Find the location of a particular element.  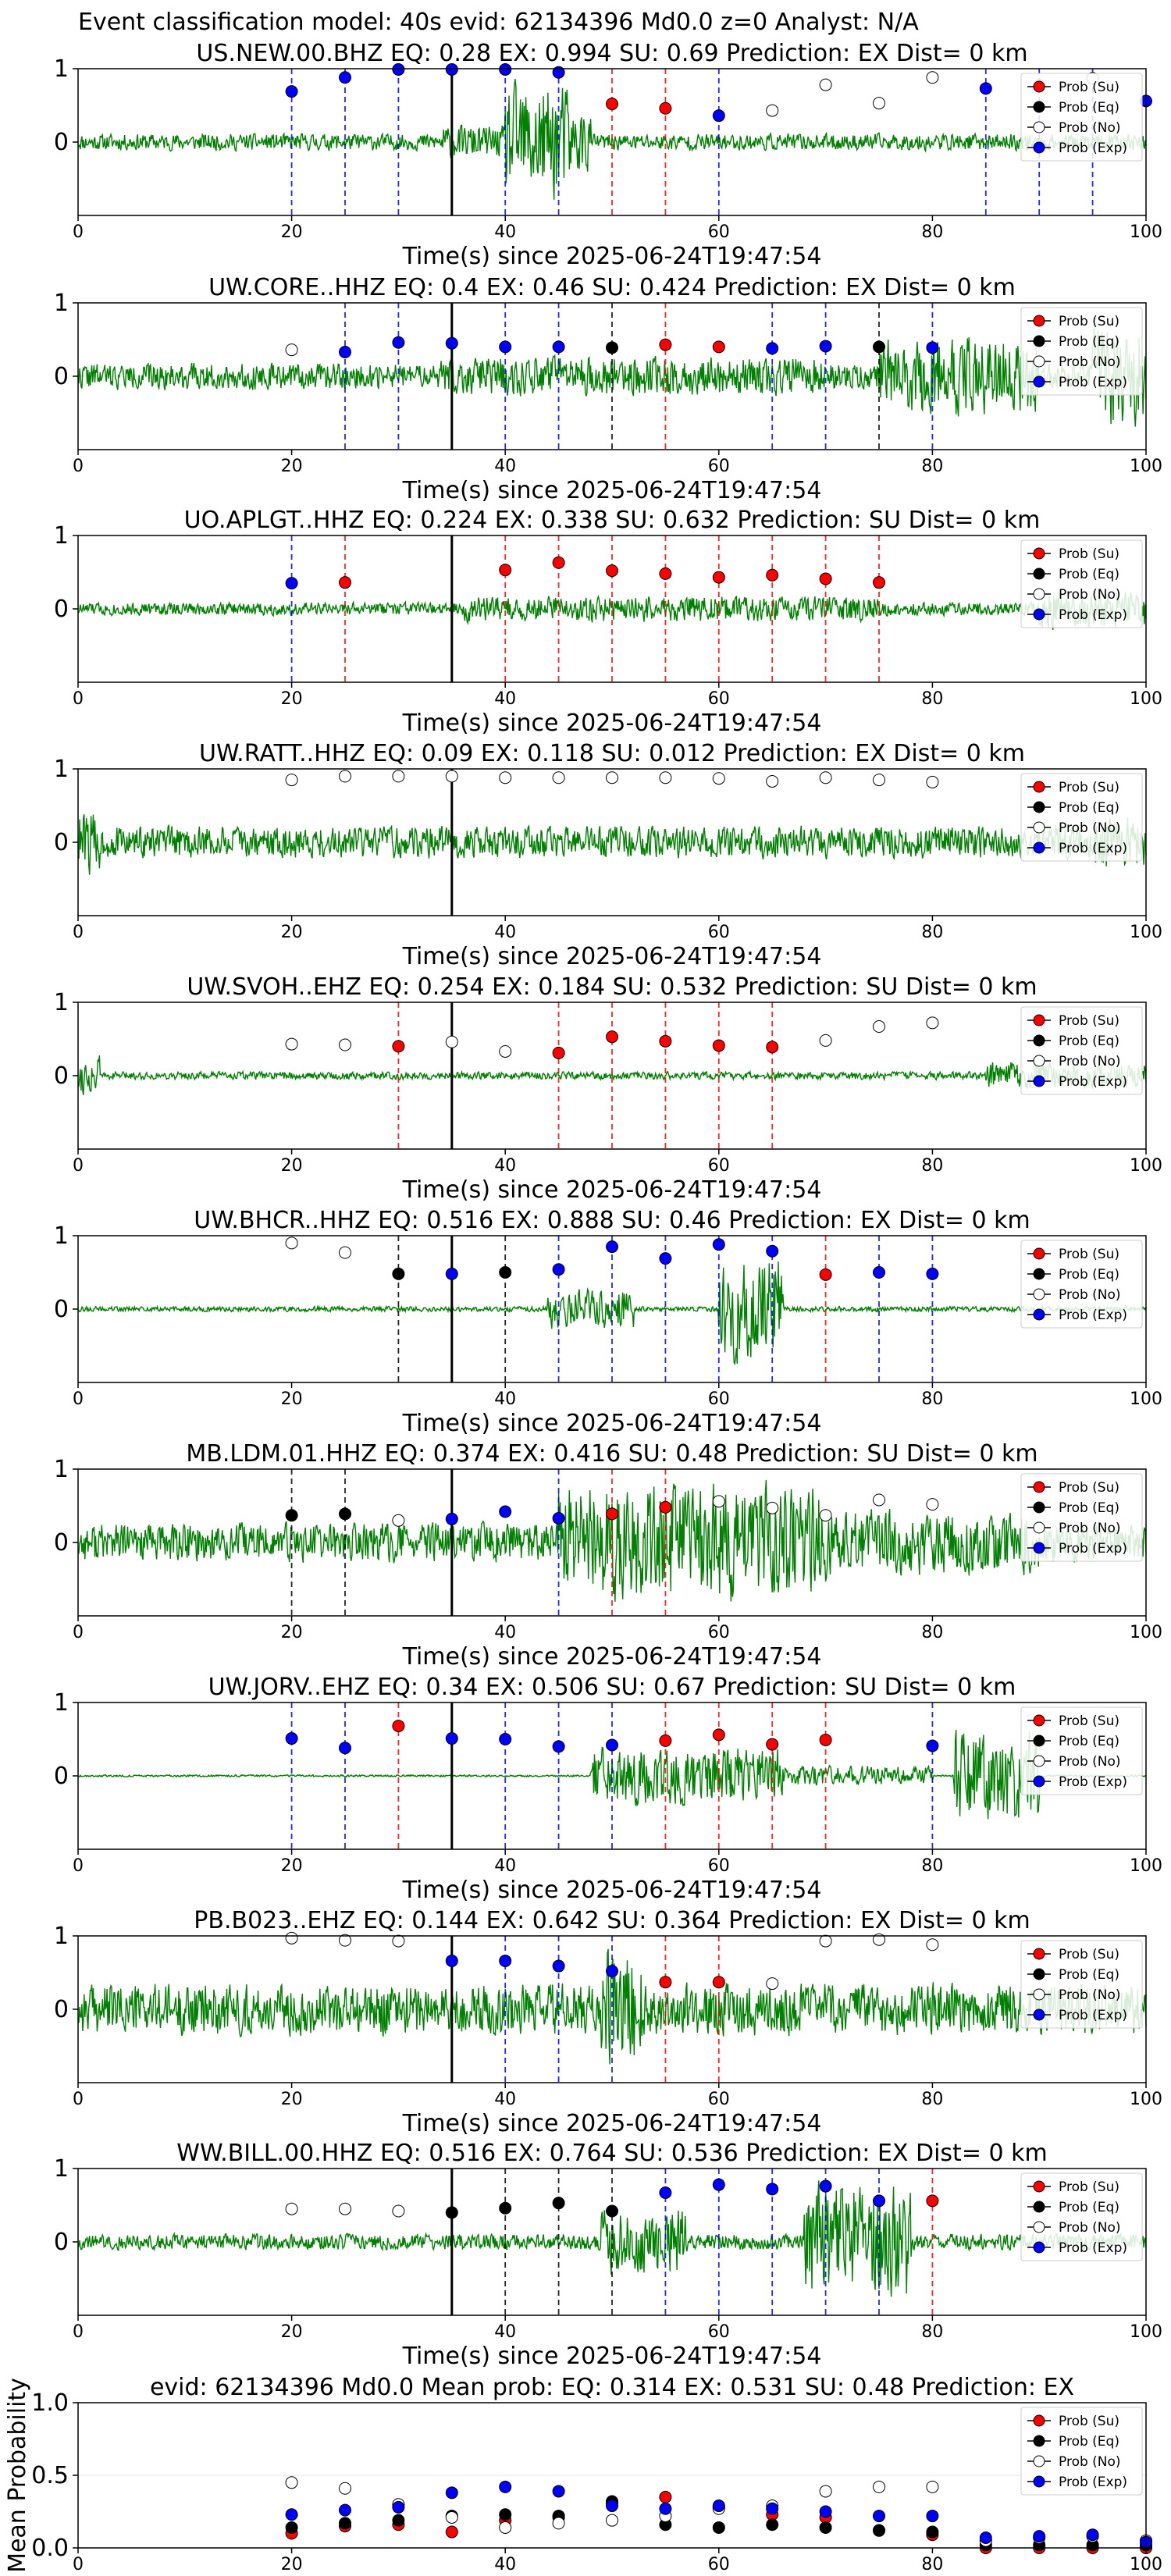

legend-marker-no is located at coordinates (1039, 361).